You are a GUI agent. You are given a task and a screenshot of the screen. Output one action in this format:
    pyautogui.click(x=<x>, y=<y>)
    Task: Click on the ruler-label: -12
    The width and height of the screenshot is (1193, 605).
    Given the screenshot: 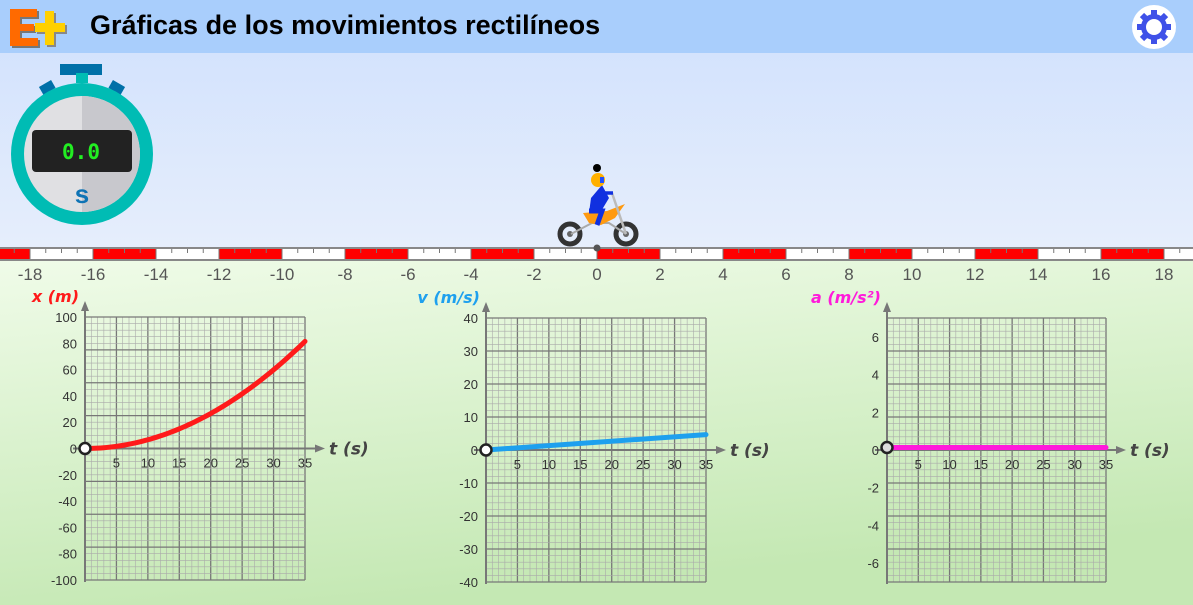 What is the action you would take?
    pyautogui.click(x=219, y=274)
    